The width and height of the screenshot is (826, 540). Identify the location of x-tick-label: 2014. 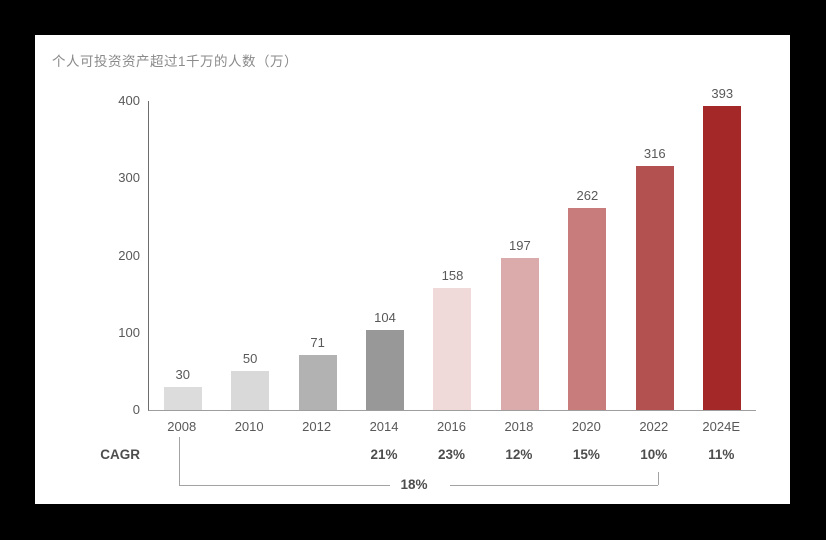
(384, 426).